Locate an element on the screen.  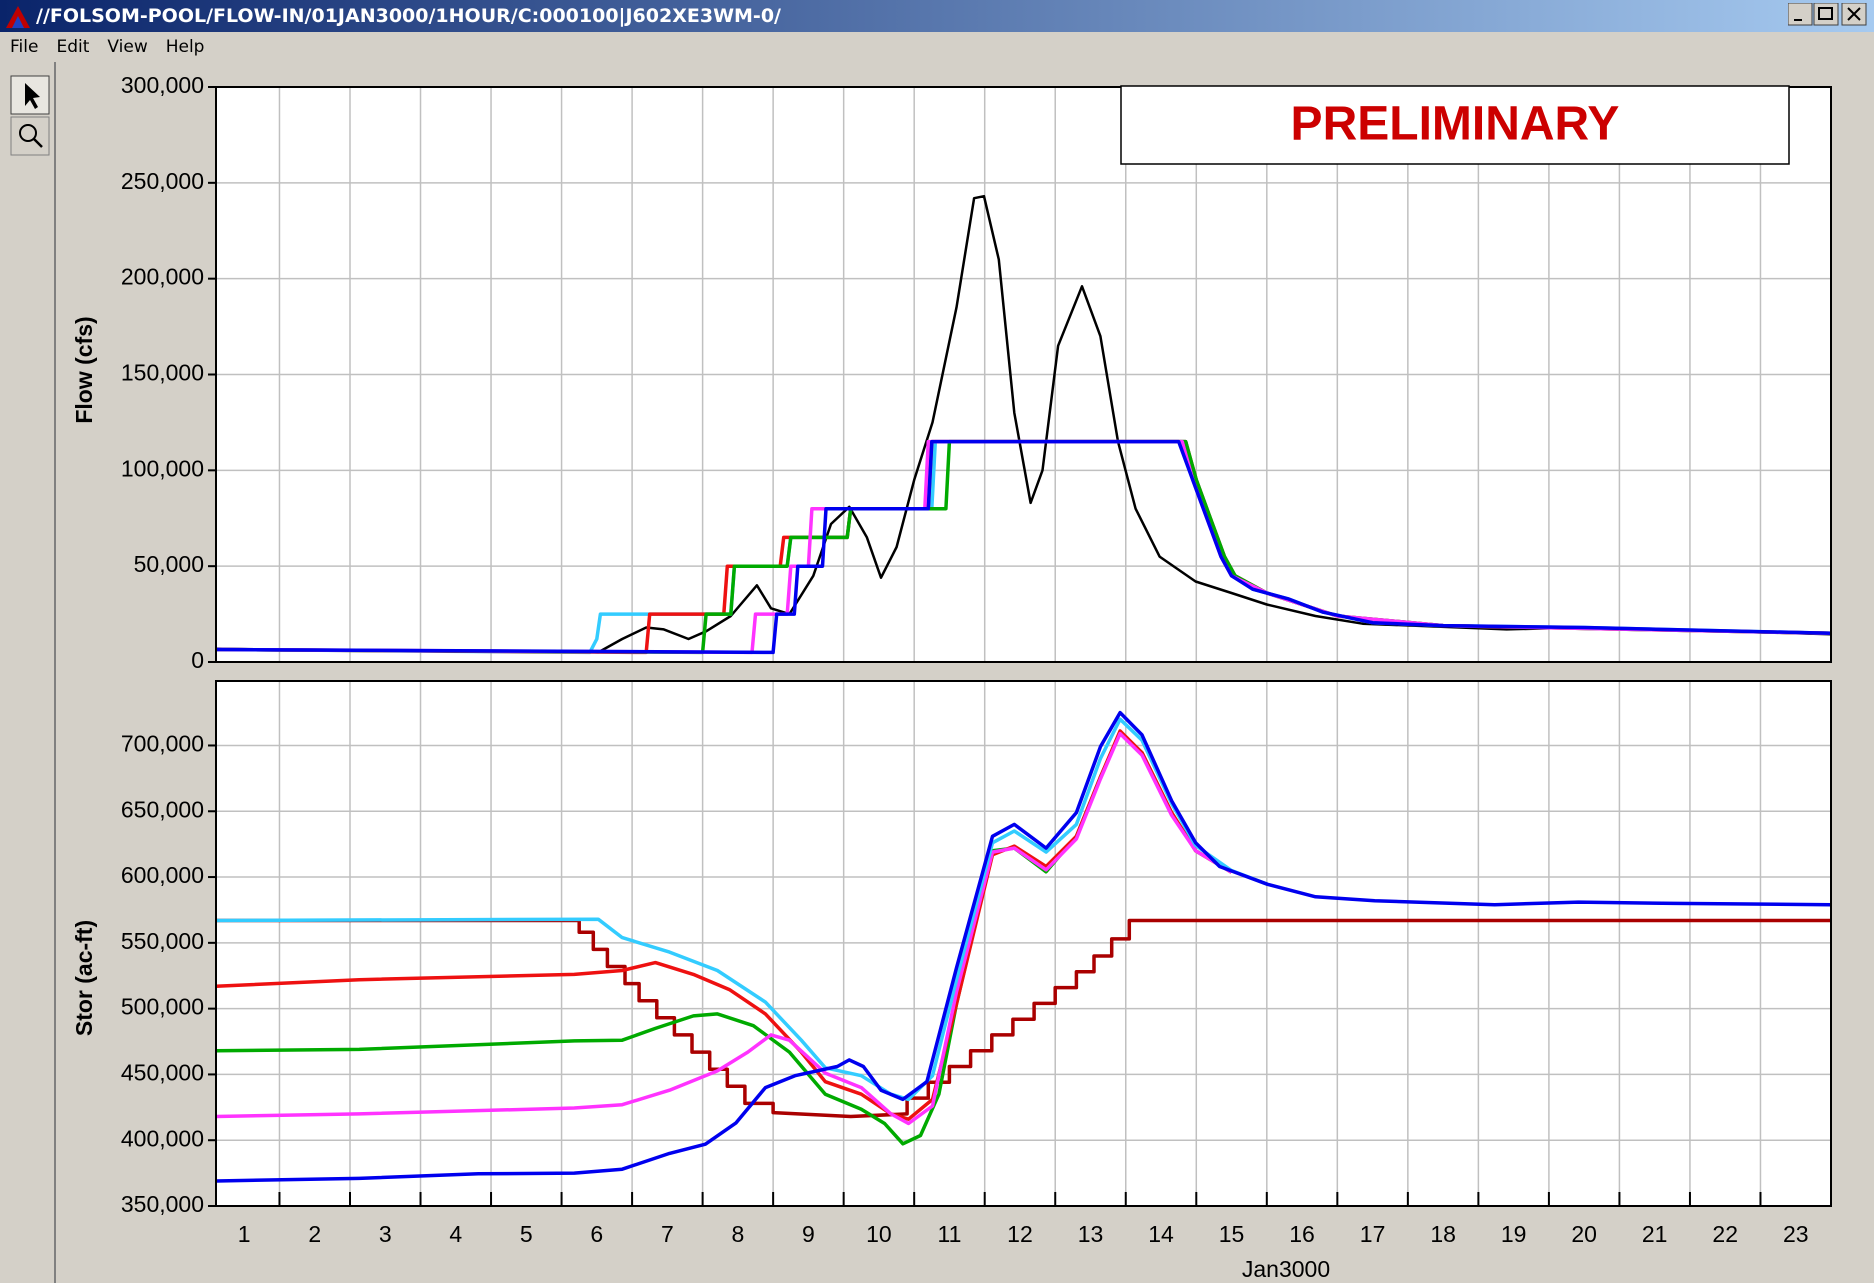
x-tick-label: 20 is located at coordinates (1584, 1234).